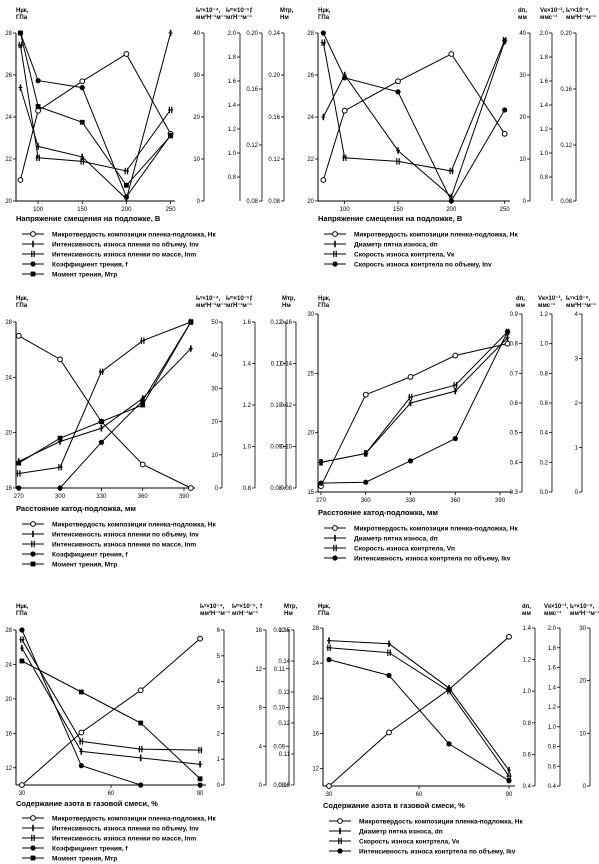 This screenshot has width=599, height=864. What do you see at coordinates (544, 493) in the screenshot?
I see `y-tick-label: 0.0` at bounding box center [544, 493].